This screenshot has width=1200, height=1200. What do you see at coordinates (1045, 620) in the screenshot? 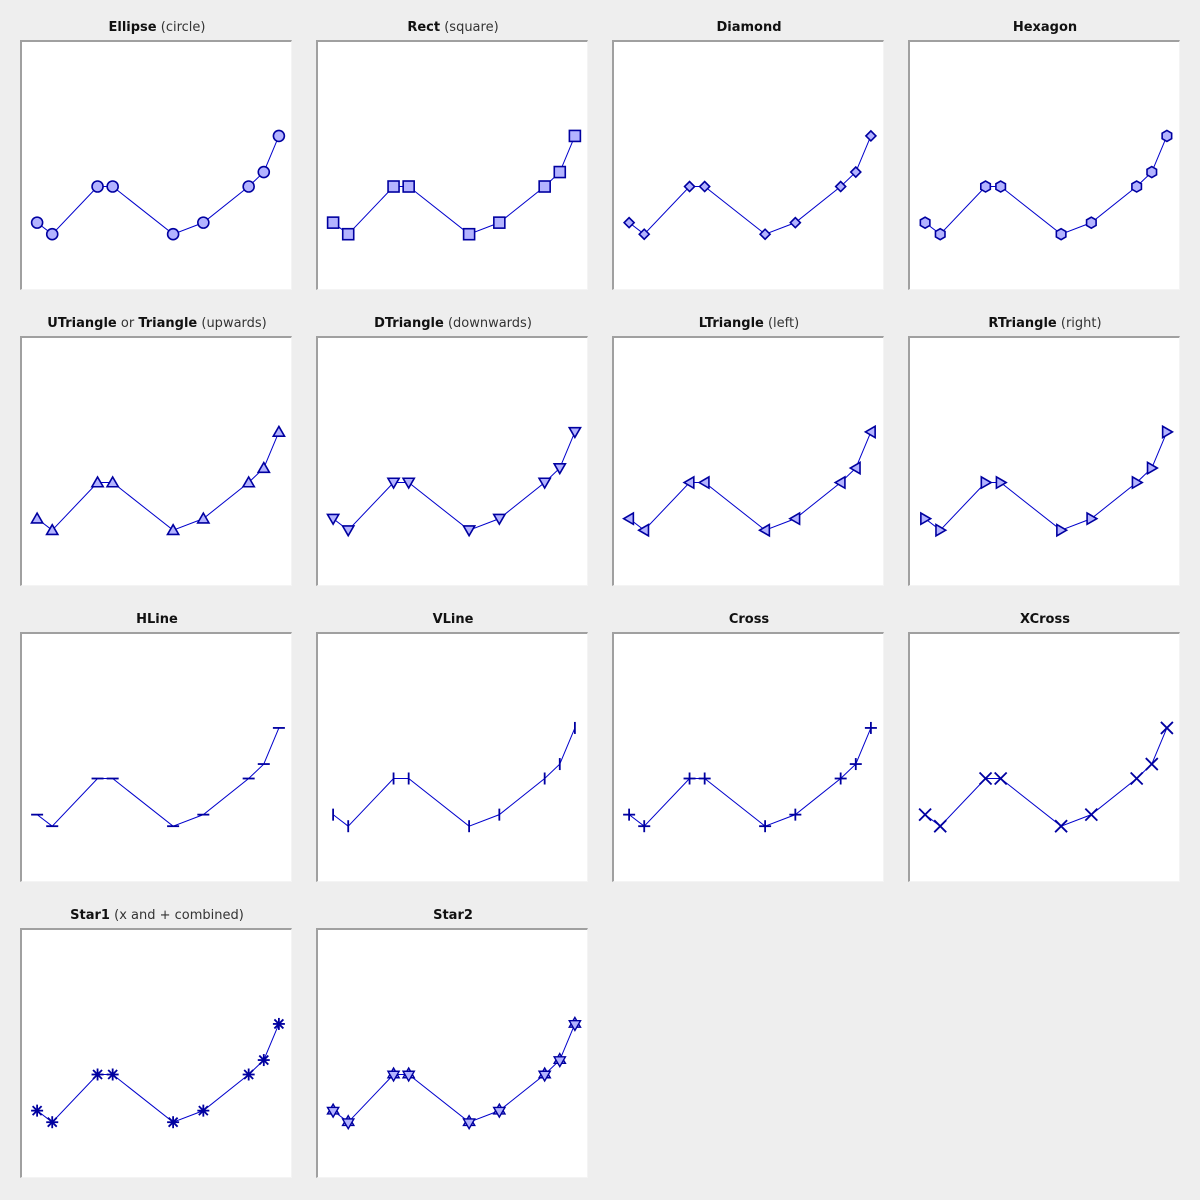
I see `chart-title: XCross` at bounding box center [1045, 620].